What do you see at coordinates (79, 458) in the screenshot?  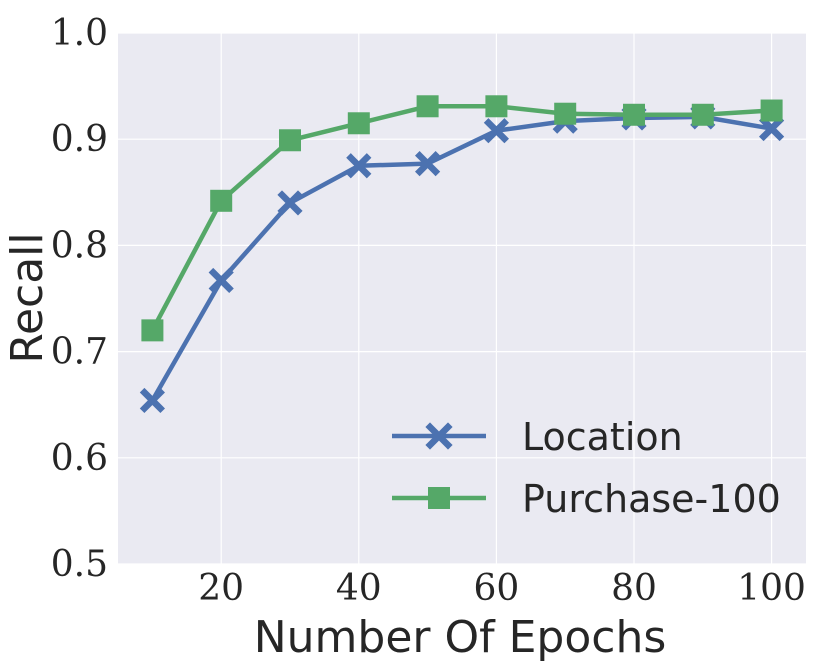 I see `y-tick-label: 0.6` at bounding box center [79, 458].